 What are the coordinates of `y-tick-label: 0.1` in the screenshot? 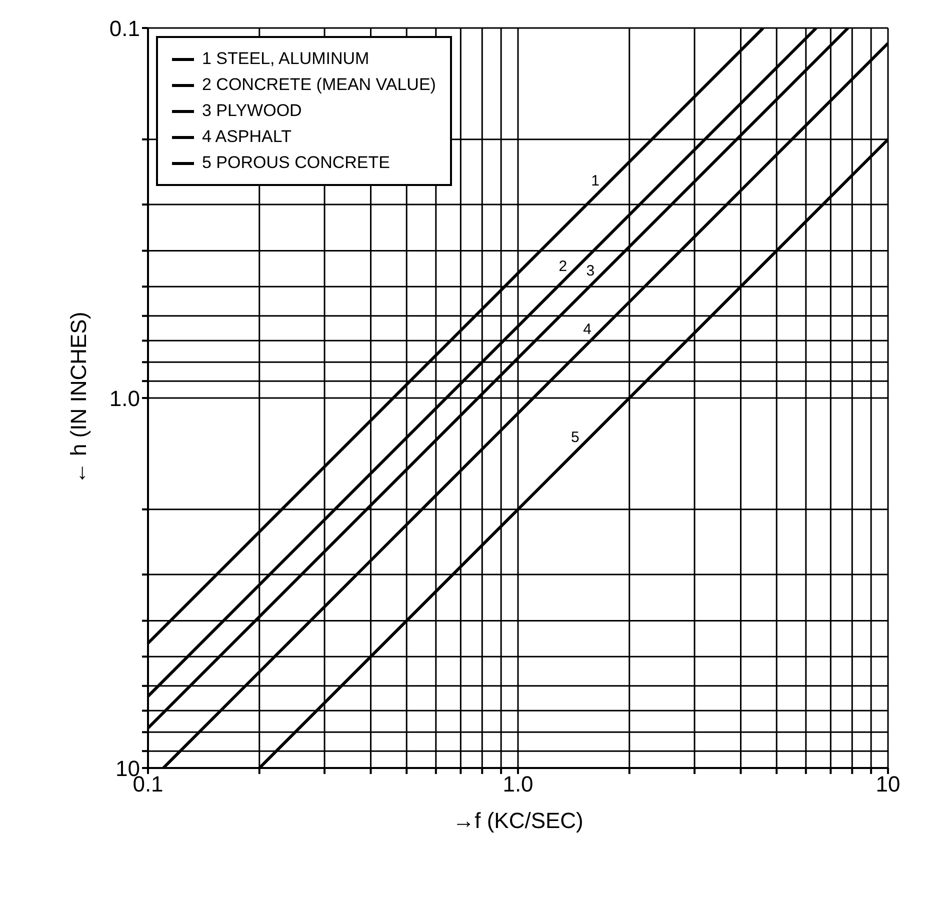 It's located at (124, 28).